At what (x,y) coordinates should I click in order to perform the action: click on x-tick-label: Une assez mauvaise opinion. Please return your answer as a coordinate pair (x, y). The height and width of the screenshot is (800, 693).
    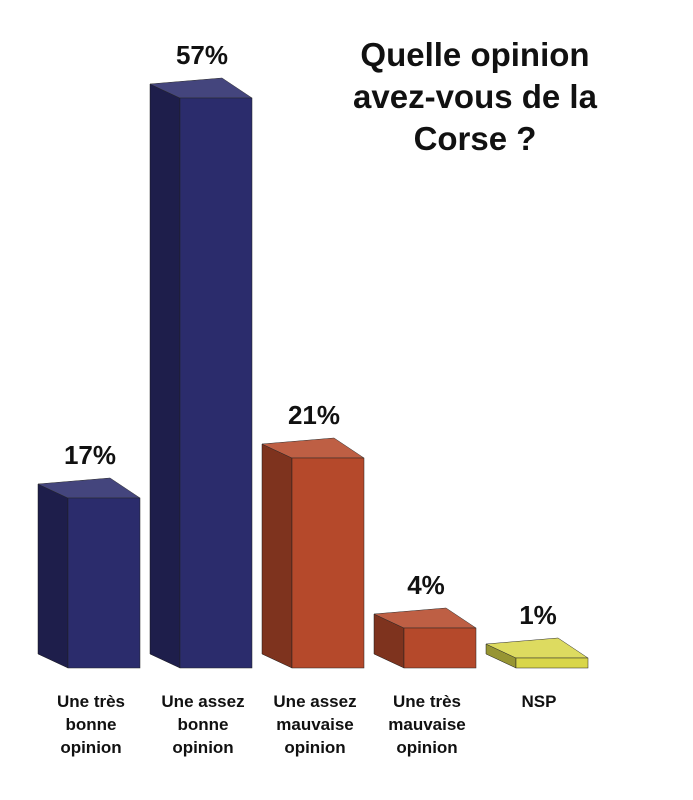
    Looking at the image, I should click on (315, 724).